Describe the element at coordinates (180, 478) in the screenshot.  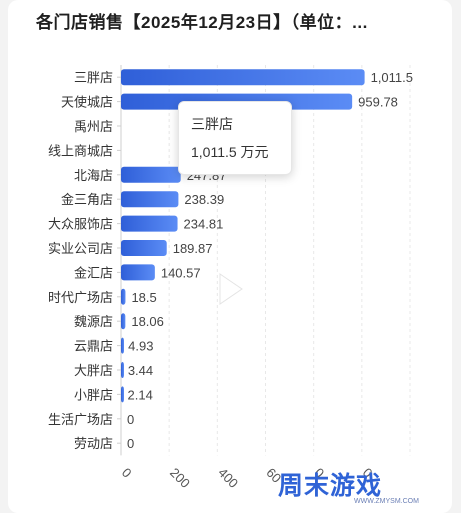
I see `x-tick-label: 200` at that location.